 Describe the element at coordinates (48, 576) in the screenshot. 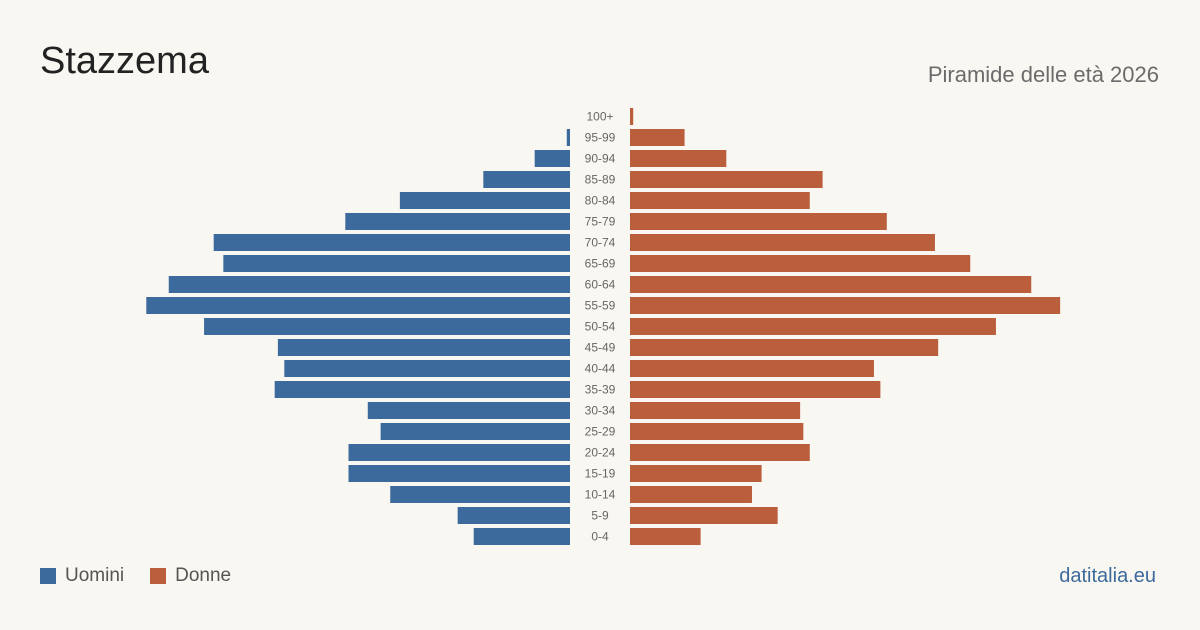

I see `legend-swatch-men` at that location.